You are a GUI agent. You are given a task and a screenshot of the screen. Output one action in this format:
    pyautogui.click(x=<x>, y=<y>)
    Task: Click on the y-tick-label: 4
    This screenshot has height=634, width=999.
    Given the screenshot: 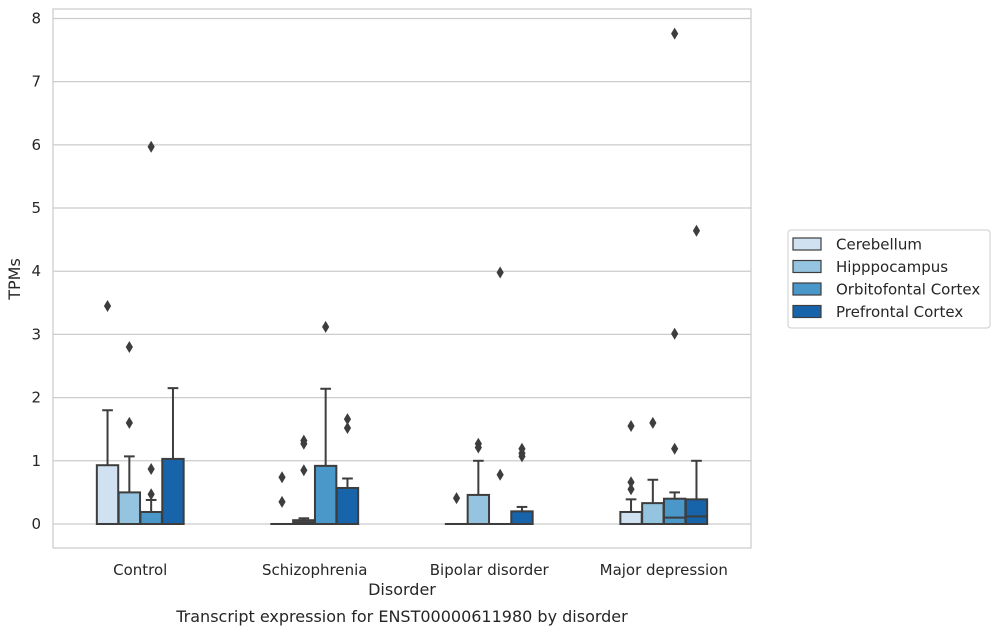 What is the action you would take?
    pyautogui.click(x=36, y=271)
    